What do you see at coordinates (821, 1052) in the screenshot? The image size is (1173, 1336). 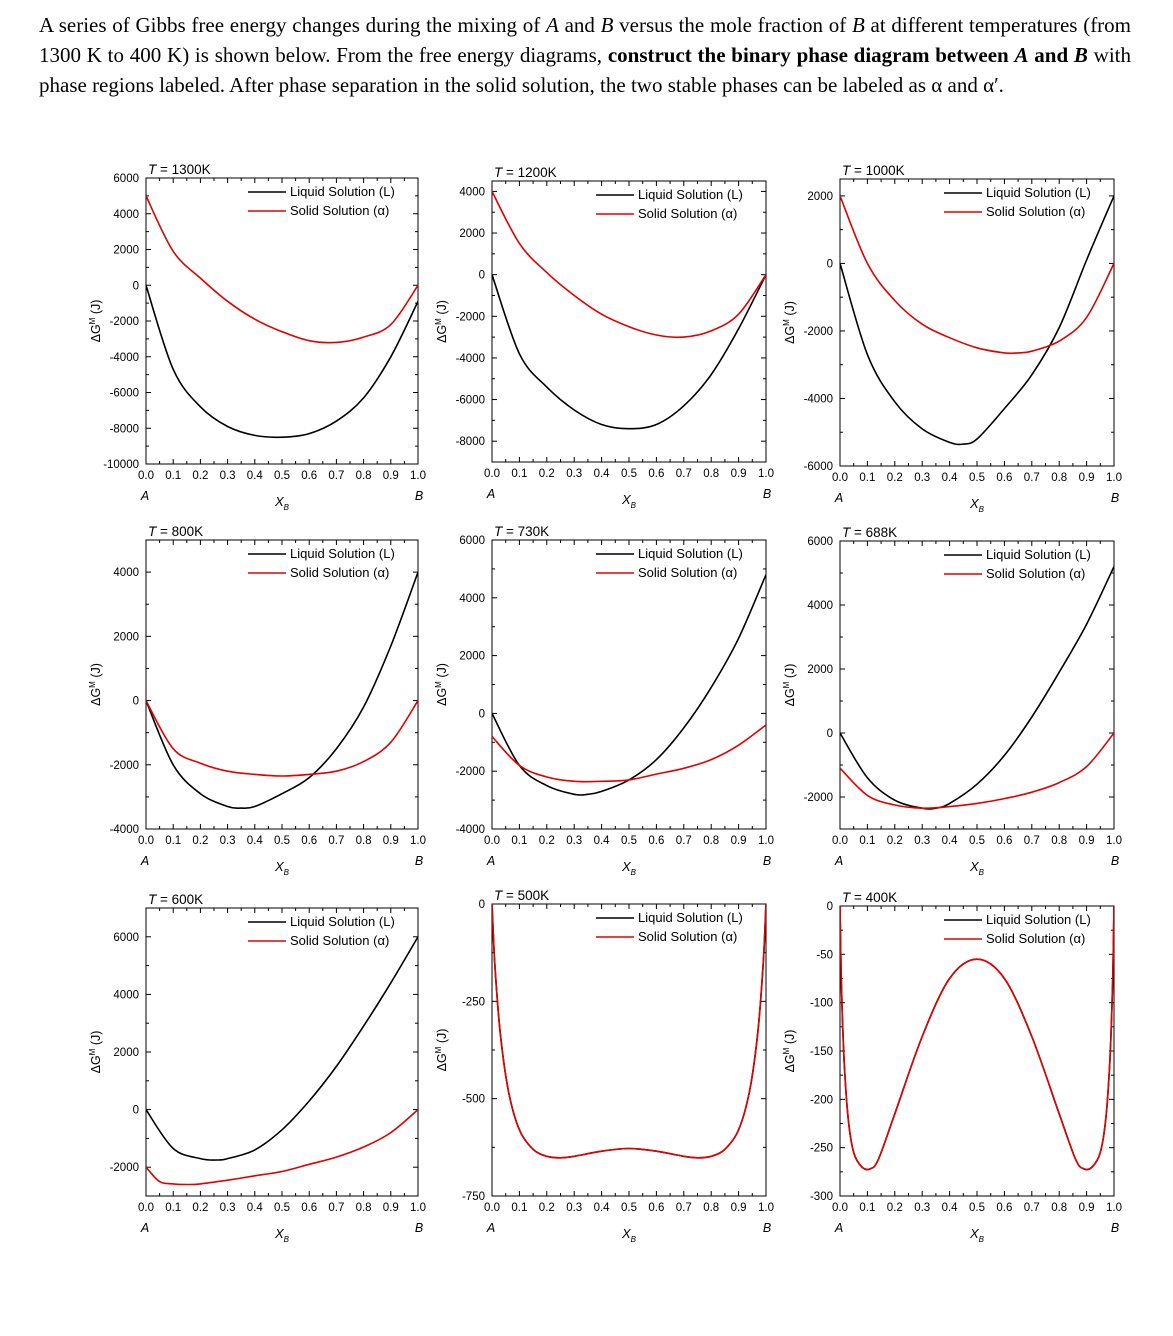 I see `y-tick-label: -150` at bounding box center [821, 1052].